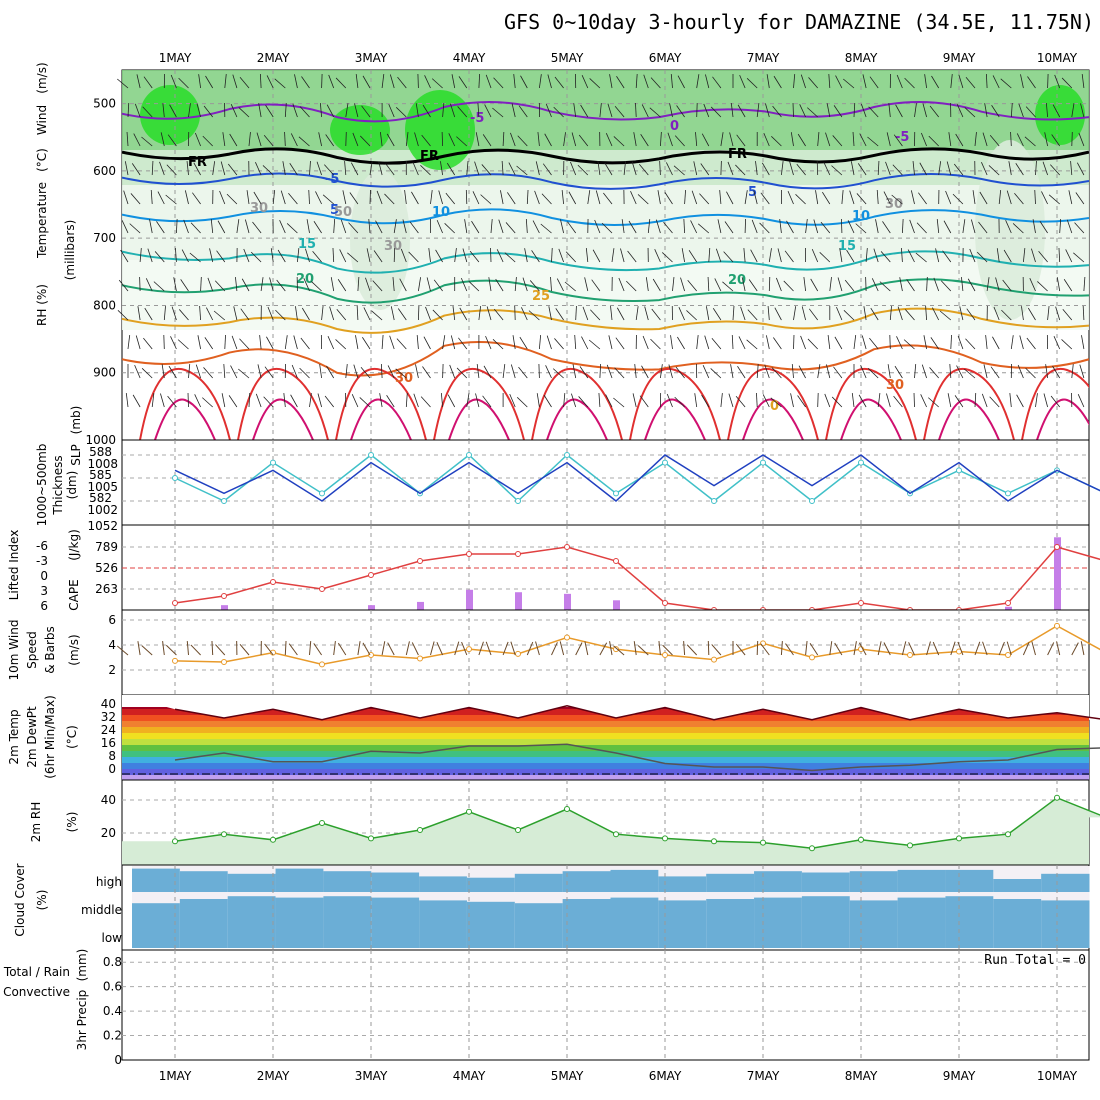  Describe the element at coordinates (273, 582) in the screenshot. I see `li-line-point` at that location.